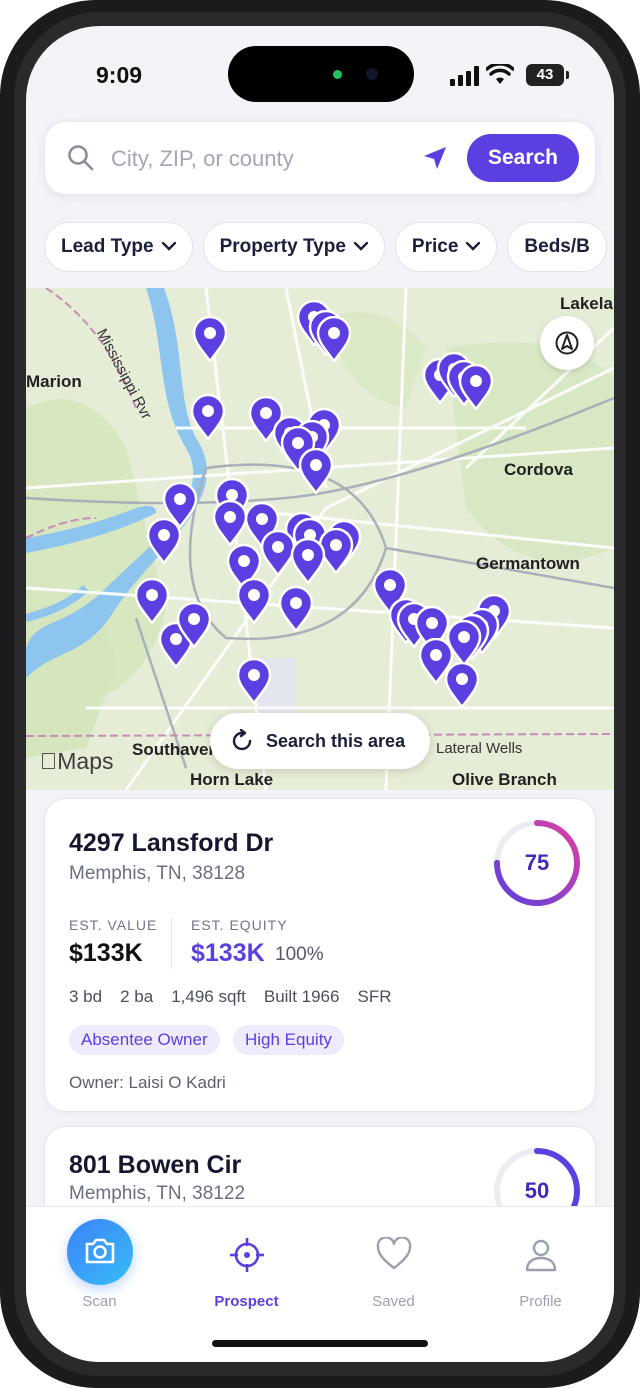  Describe the element at coordinates (113, 925) in the screenshot. I see `est-value-label: EST. VALUE` at that location.